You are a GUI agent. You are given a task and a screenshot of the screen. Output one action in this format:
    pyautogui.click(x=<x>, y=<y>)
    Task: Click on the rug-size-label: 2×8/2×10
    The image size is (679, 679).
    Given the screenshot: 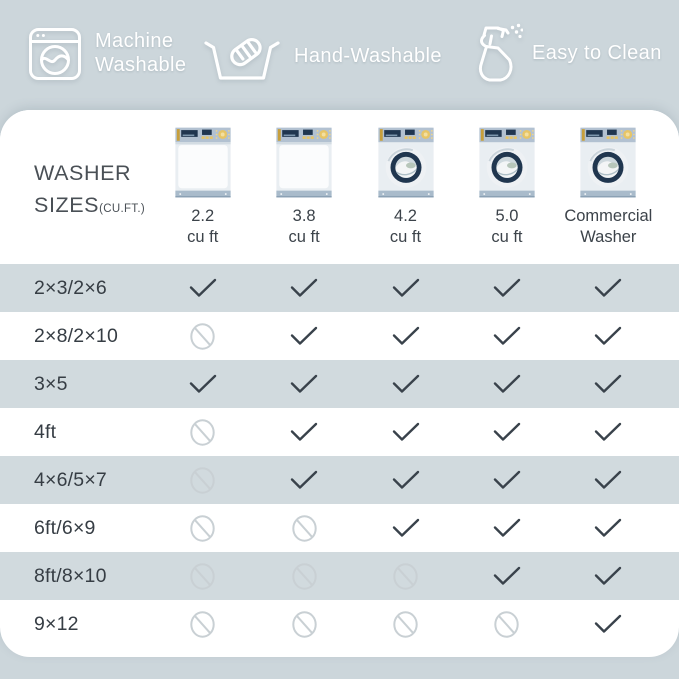 What is the action you would take?
    pyautogui.click(x=76, y=335)
    